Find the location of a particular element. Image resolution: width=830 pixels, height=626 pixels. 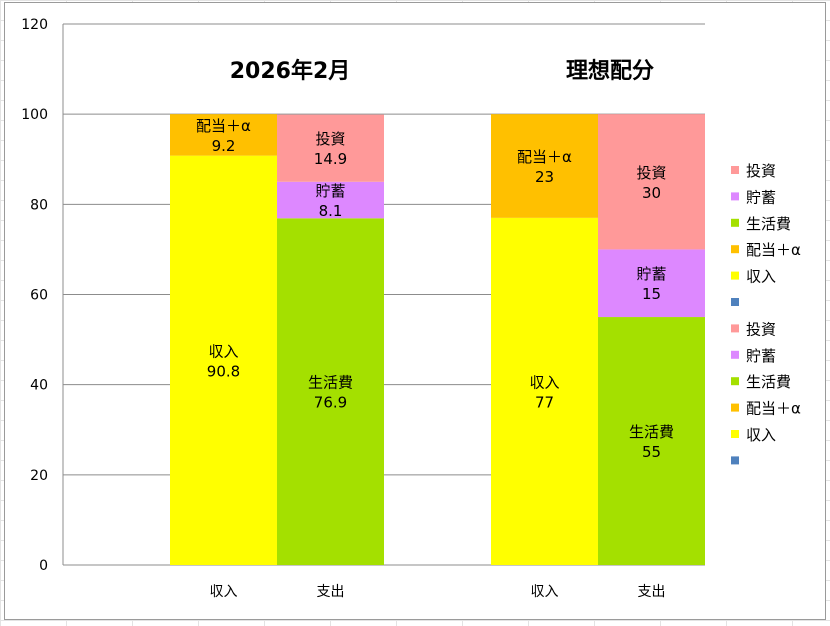

segment-value-label: 23 is located at coordinates (544, 177).